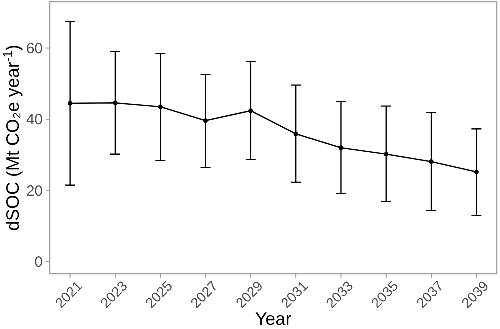 The width and height of the screenshot is (500, 329). What do you see at coordinates (34, 191) in the screenshot?
I see `y-tick-label: 20` at bounding box center [34, 191].